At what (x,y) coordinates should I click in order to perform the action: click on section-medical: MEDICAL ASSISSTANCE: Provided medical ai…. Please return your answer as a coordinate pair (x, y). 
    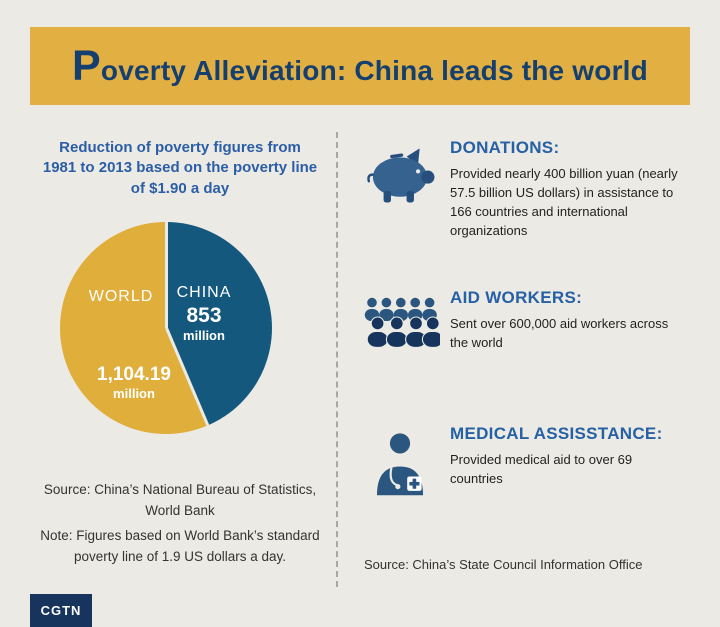
    Looking at the image, I should click on (524, 464).